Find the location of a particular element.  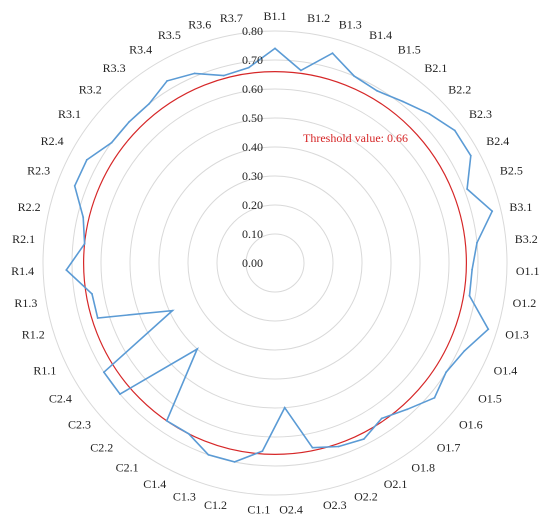

tick-label: 0.10 is located at coordinates (252, 234).